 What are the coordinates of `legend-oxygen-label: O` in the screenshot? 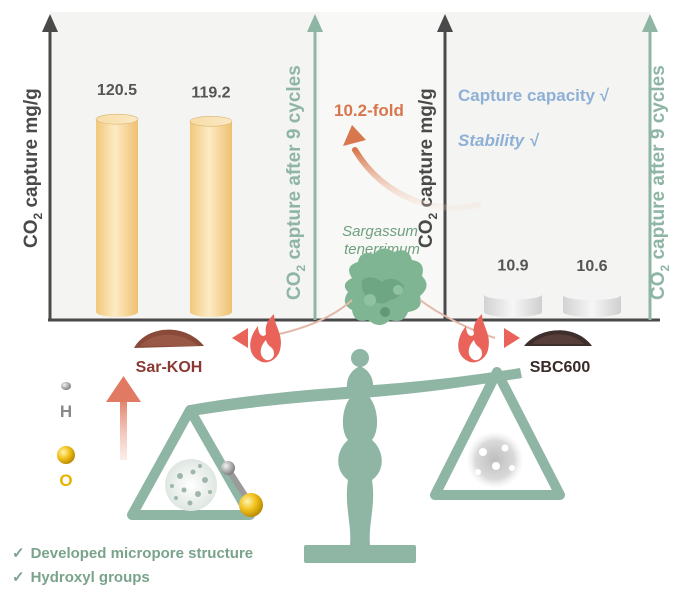 It's located at (65, 480).